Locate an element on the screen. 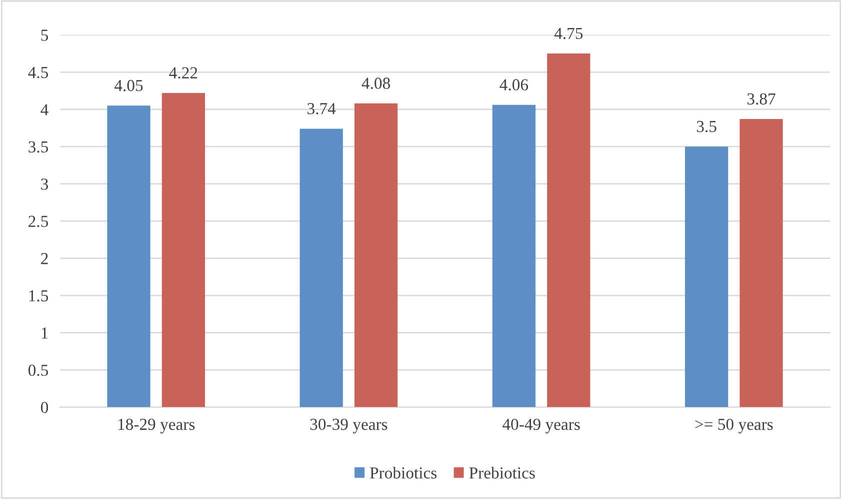  y-tick-label: 0 is located at coordinates (44, 408).